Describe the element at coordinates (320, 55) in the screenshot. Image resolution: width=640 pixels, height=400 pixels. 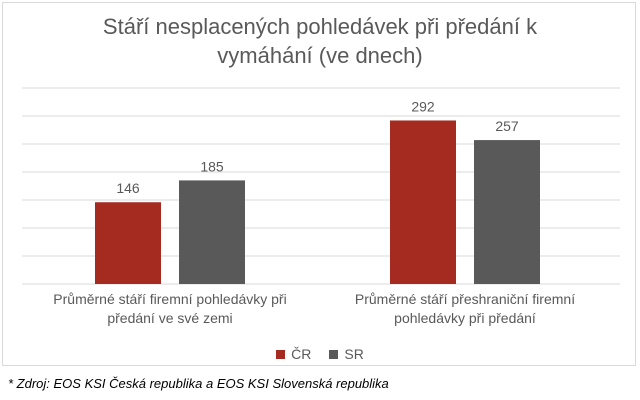
I see `chart-title-line-2: vymáhání (ve dnech)` at that location.